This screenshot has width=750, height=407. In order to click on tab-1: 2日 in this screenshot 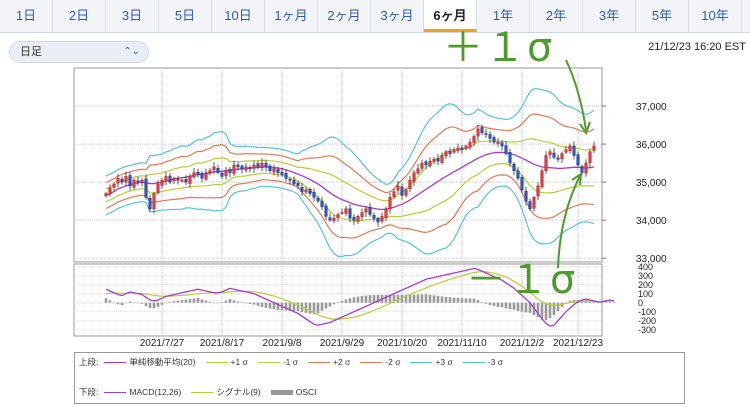, I will do `click(79, 16)`.